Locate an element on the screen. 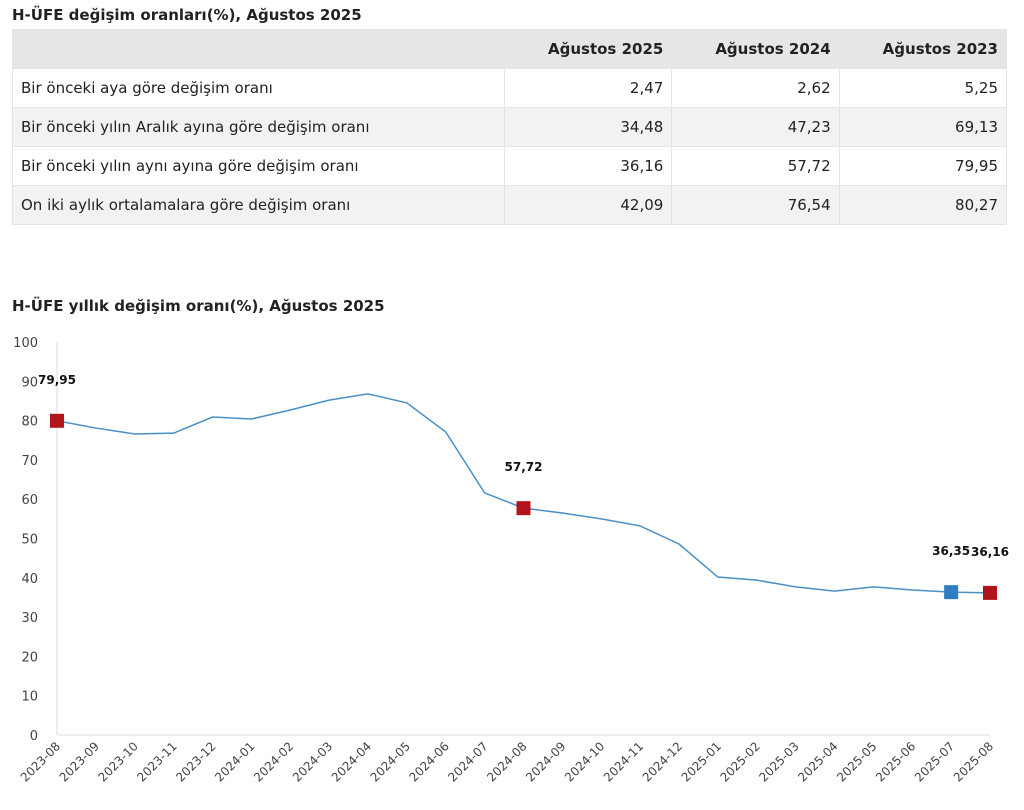 This screenshot has height=810, width=1024. x-tick-label: 2024-07 is located at coordinates (467, 761).